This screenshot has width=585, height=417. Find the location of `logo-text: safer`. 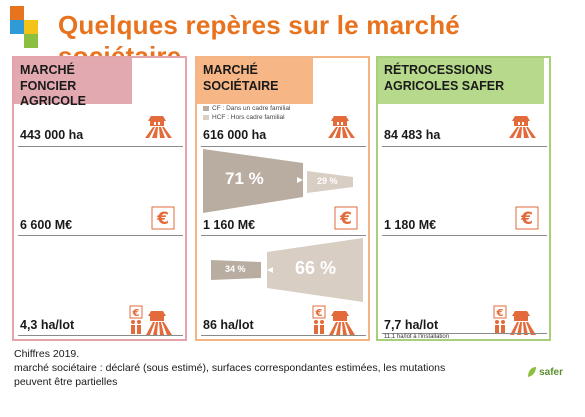

logo-text: safer is located at coordinates (551, 372).